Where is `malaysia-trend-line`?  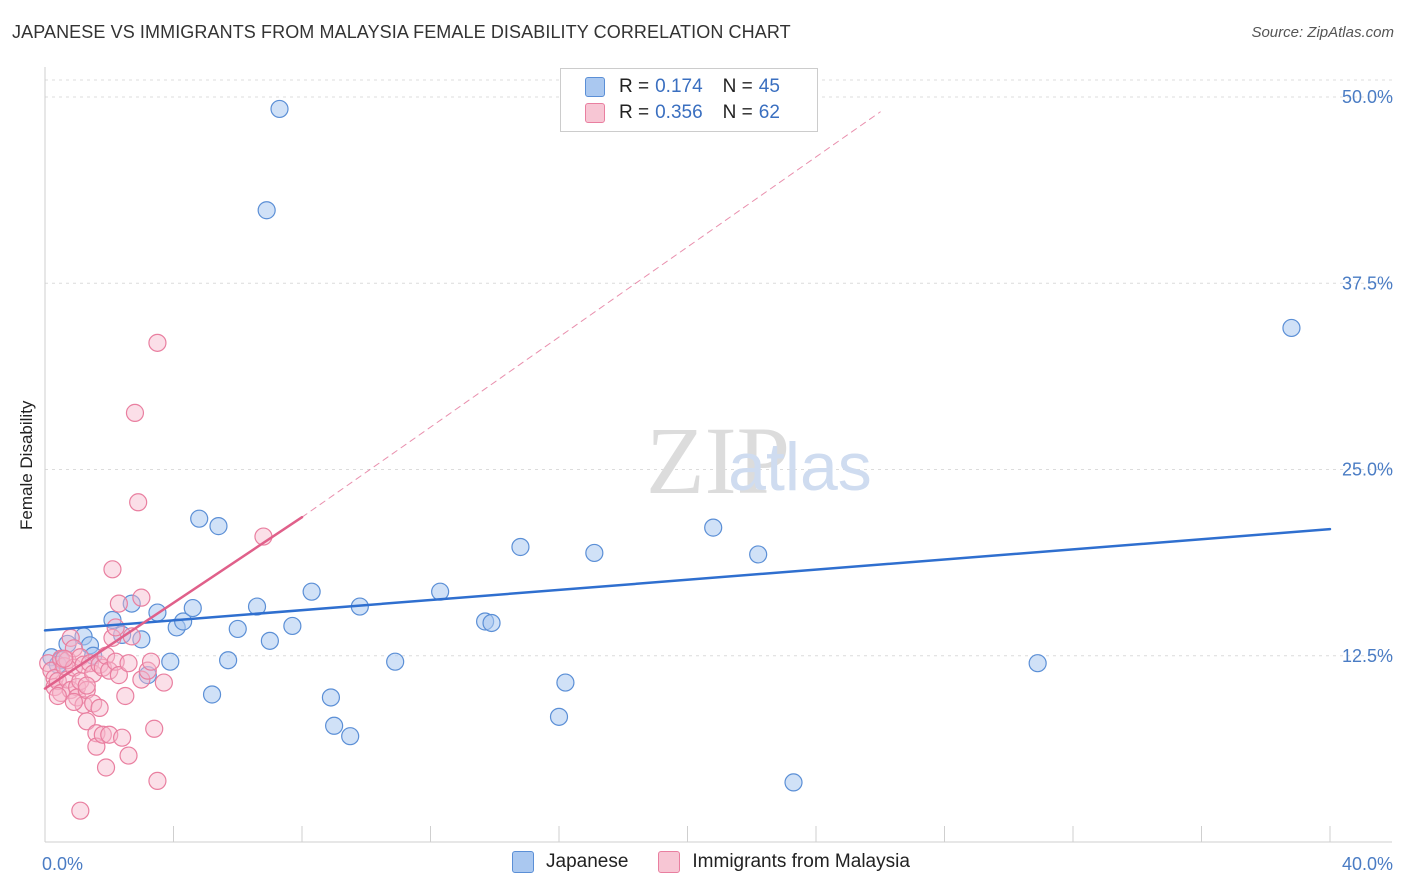 malaysia-trend-line is located at coordinates (173, 602).